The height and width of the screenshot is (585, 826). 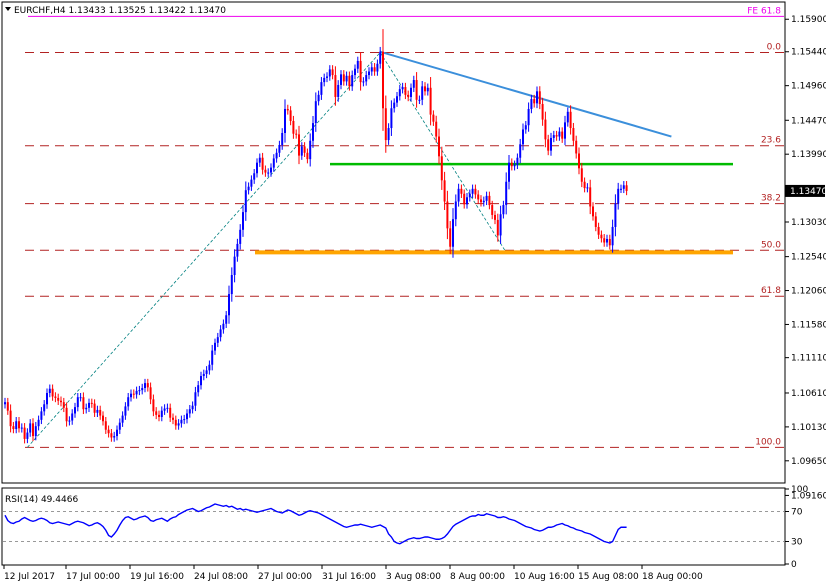 What do you see at coordinates (808, 121) in the screenshot?
I see `price-tick-label: 1.14470` at bounding box center [808, 121].